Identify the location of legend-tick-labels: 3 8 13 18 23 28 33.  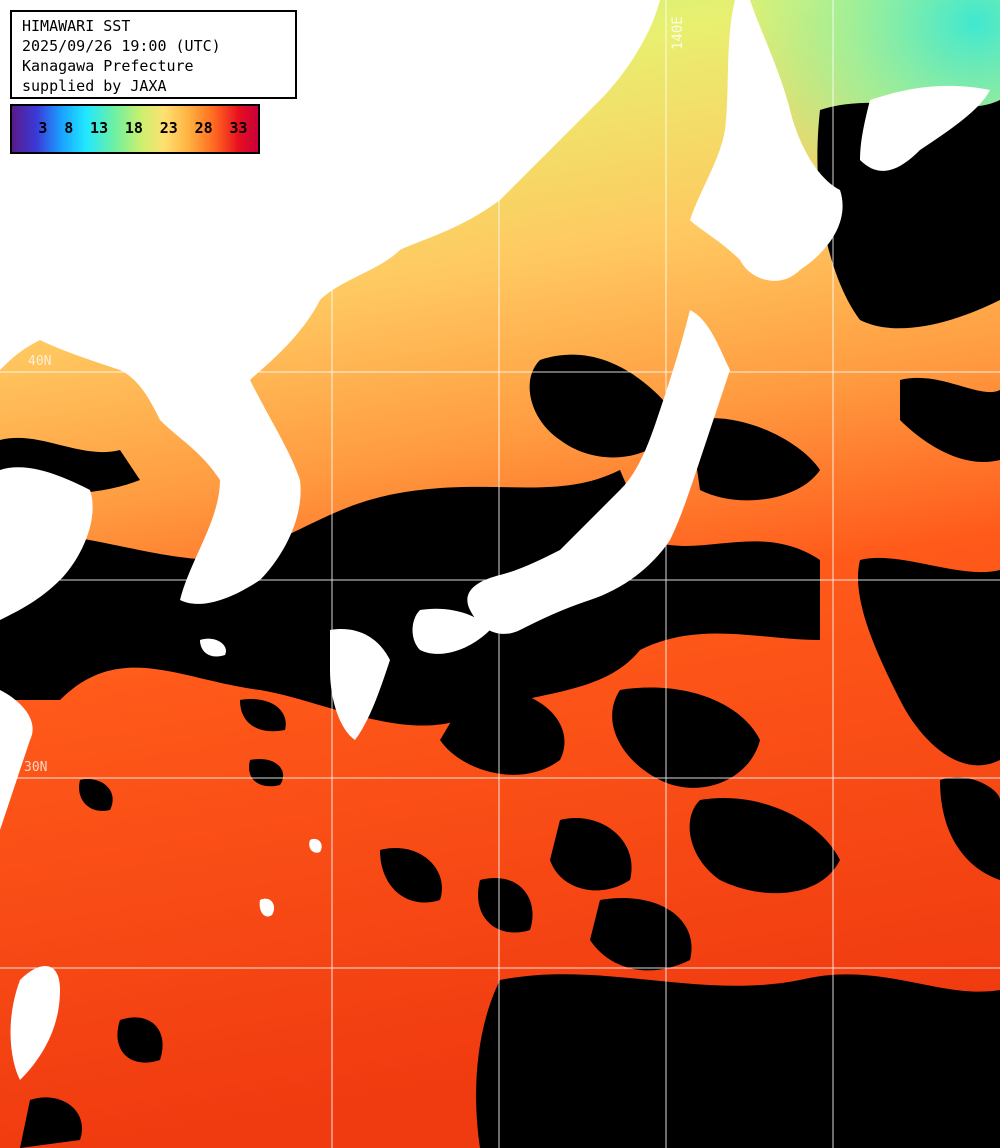
(140, 128).